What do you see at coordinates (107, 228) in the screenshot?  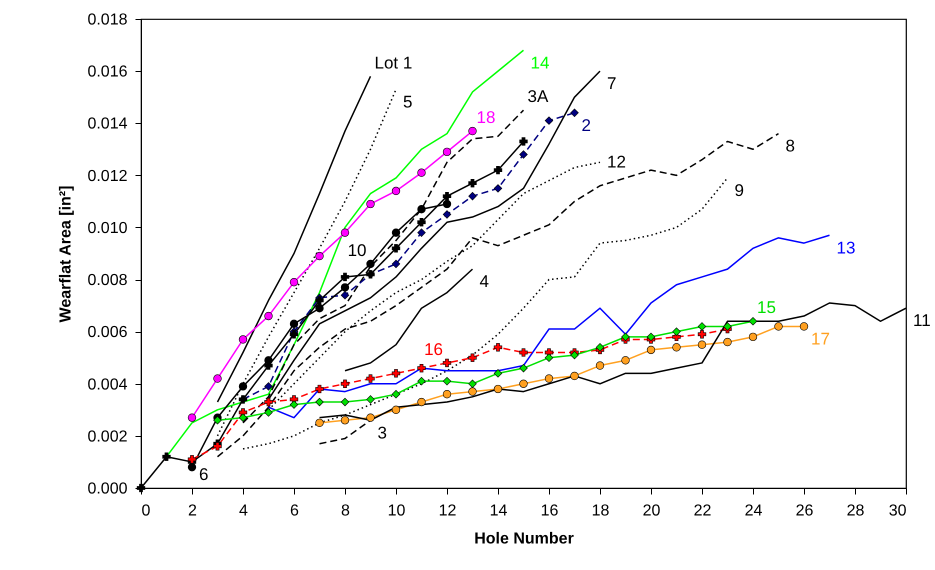 I see `y-tick-label: 0.010` at bounding box center [107, 228].